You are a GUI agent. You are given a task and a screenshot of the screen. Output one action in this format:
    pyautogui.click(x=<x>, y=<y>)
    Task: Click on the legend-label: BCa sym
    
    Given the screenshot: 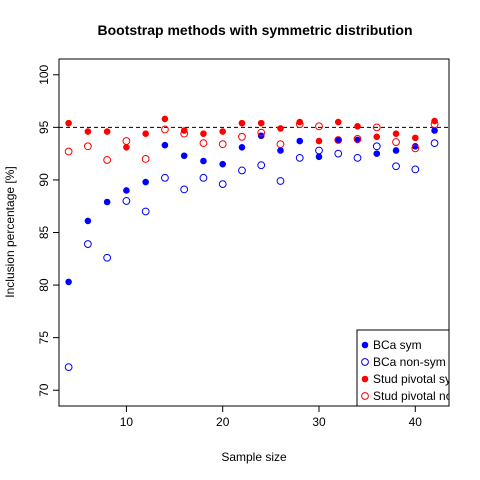 What is the action you would take?
    pyautogui.click(x=397, y=345)
    